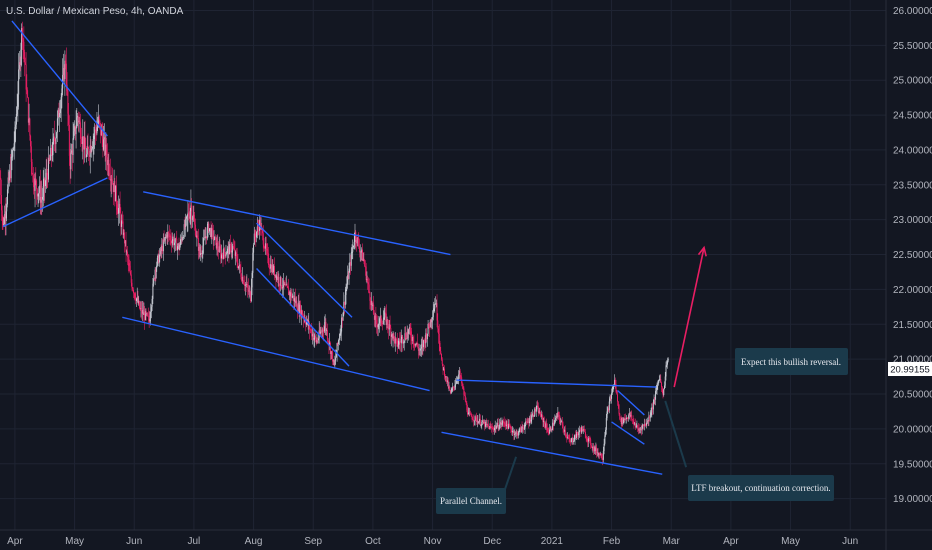 This screenshot has height=550, width=932. I want to click on note-box-ltf-breakout, so click(761, 488).